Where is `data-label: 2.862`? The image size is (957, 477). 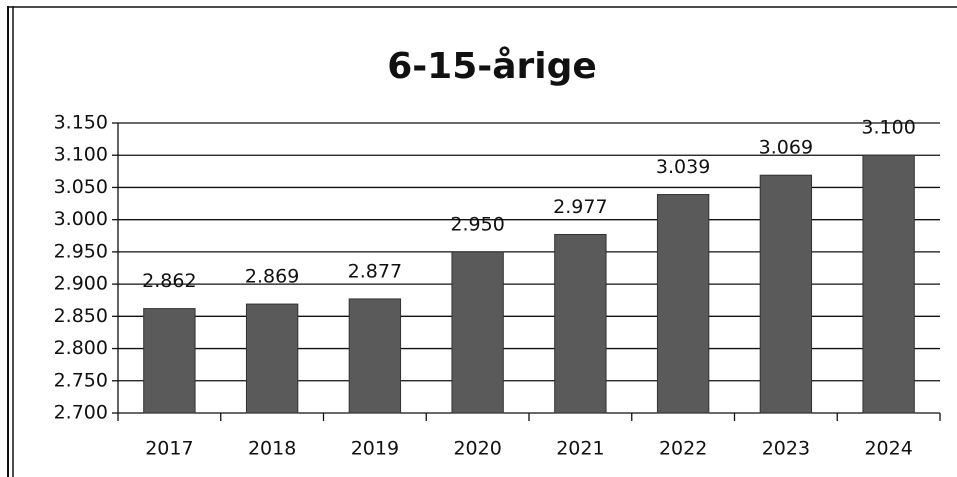
data-label: 2.862 is located at coordinates (169, 281).